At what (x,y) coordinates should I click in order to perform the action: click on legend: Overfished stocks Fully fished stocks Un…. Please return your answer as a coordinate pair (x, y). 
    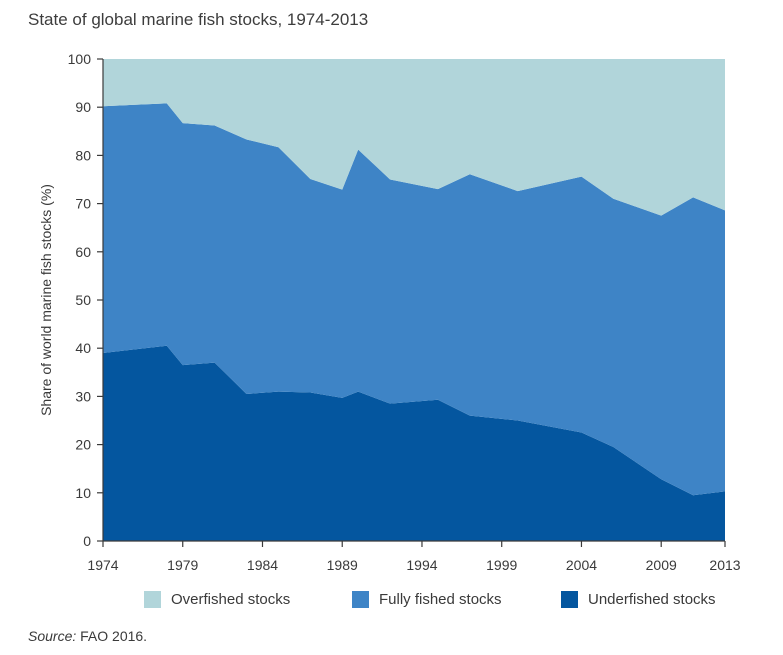
    Looking at the image, I should click on (391, 603).